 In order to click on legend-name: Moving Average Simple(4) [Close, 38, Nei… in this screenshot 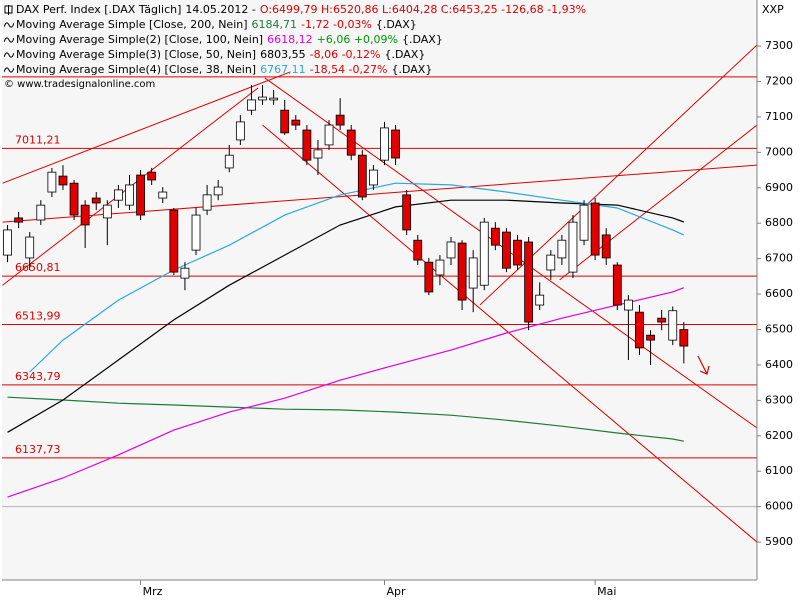, I will do `click(136, 69)`.